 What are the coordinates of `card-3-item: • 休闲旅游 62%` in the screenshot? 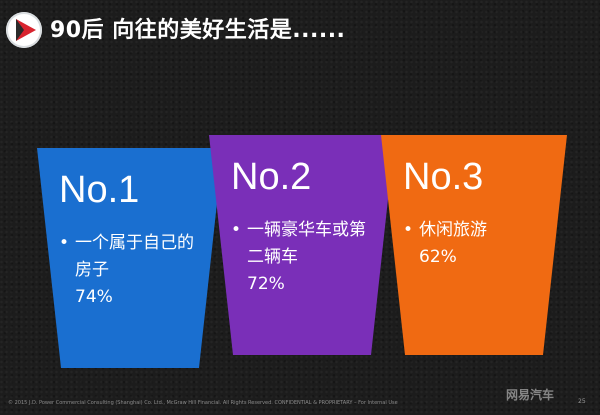 It's located at (478, 244).